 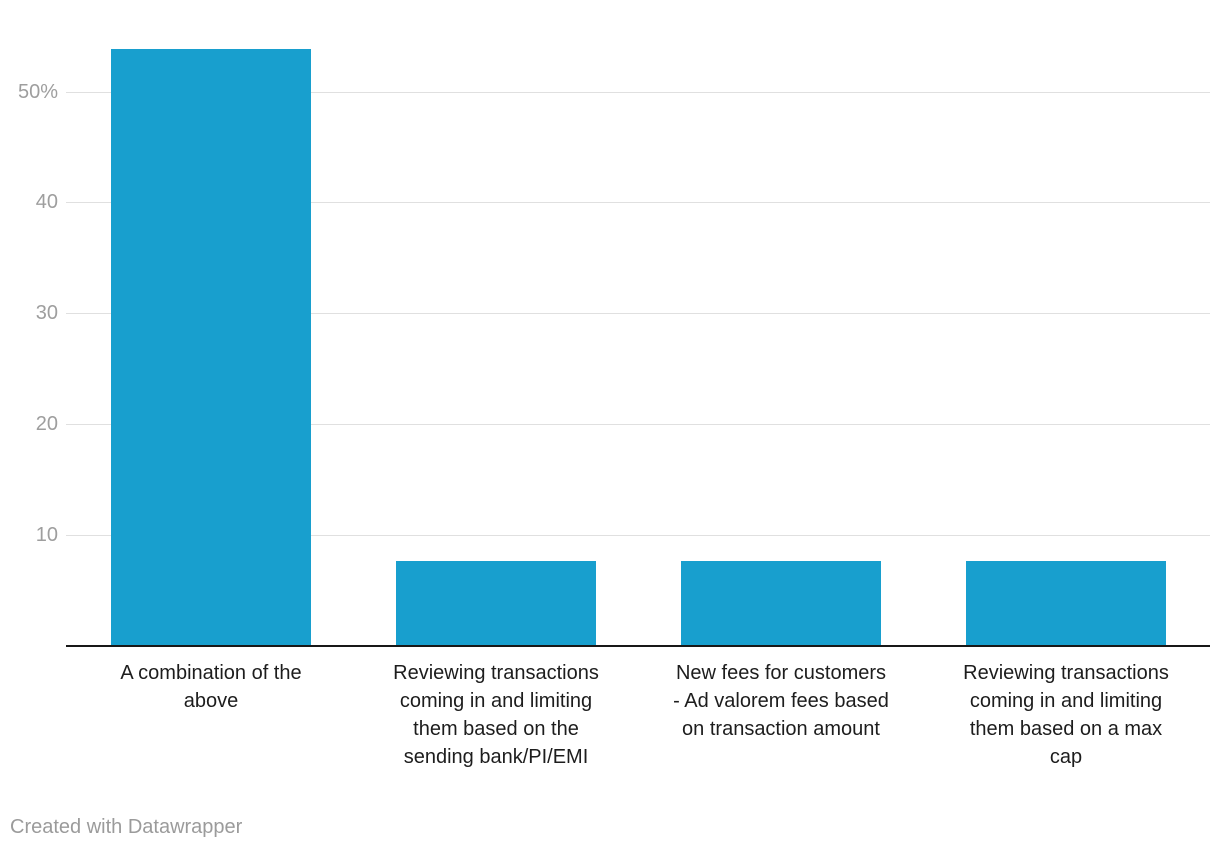 I want to click on category-label-1: A combination of the above, so click(x=211, y=687).